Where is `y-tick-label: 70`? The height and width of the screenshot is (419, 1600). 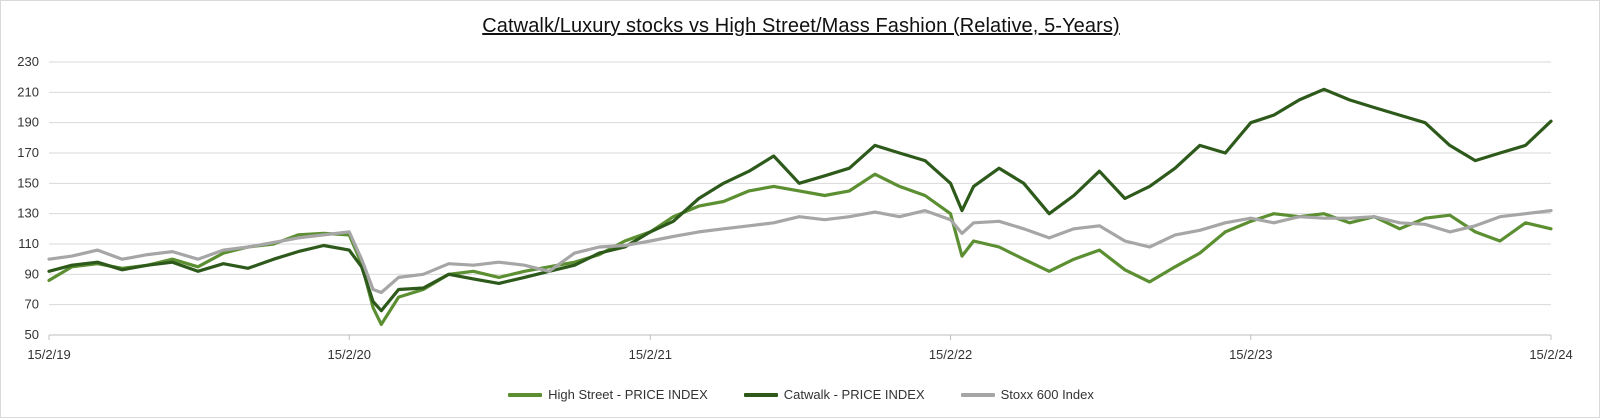
y-tick-label: 70 is located at coordinates (32, 304).